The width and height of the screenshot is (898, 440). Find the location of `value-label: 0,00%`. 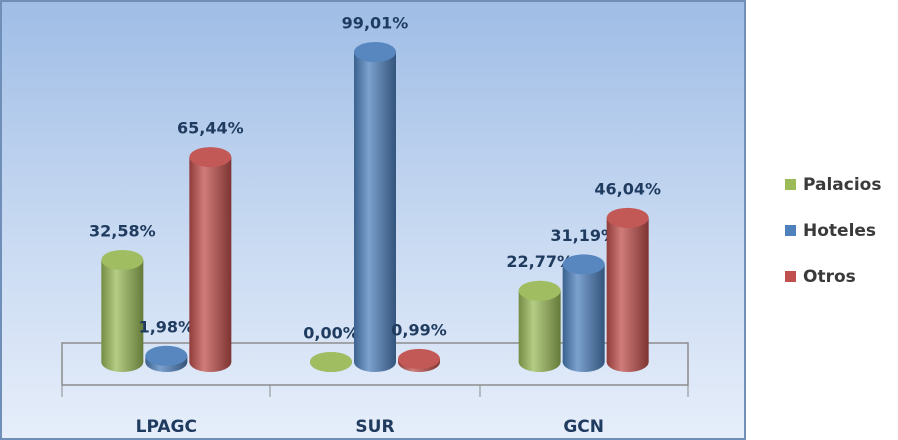

value-label: 0,00% is located at coordinates (331, 333).